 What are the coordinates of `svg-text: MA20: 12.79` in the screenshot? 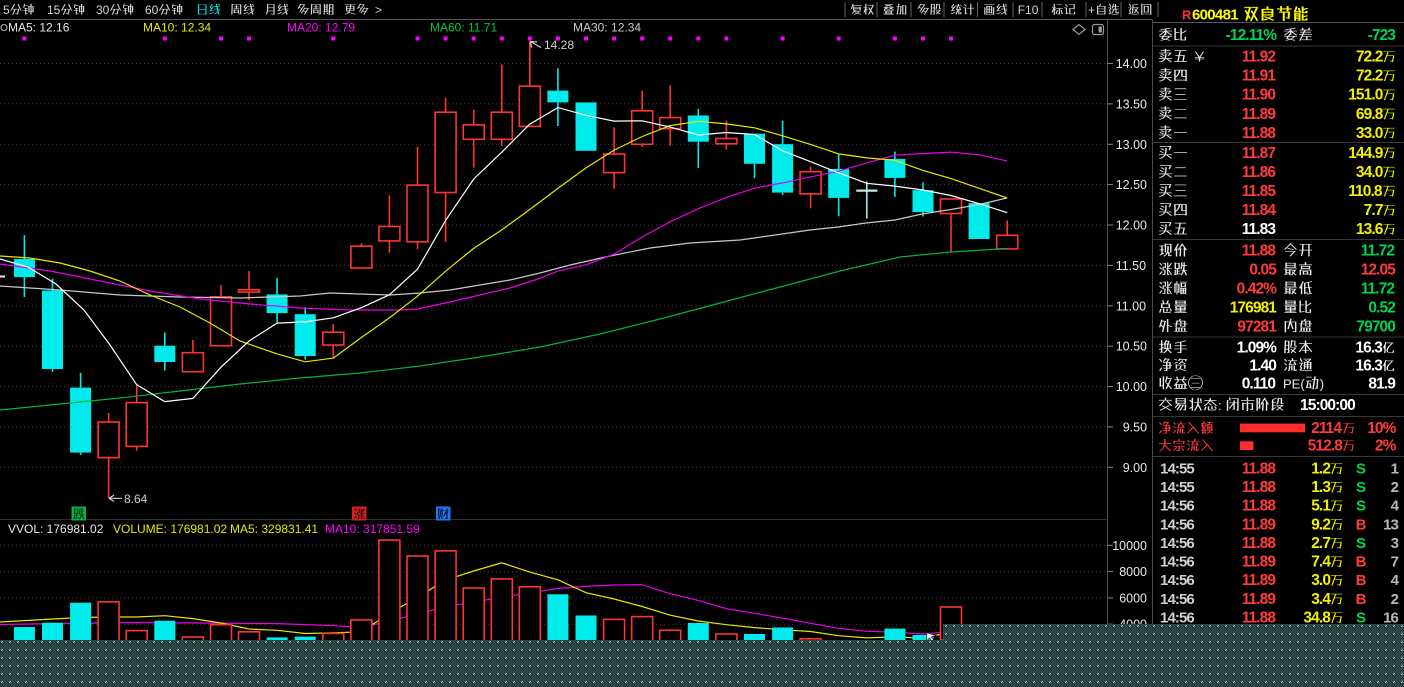 It's located at (321, 28).